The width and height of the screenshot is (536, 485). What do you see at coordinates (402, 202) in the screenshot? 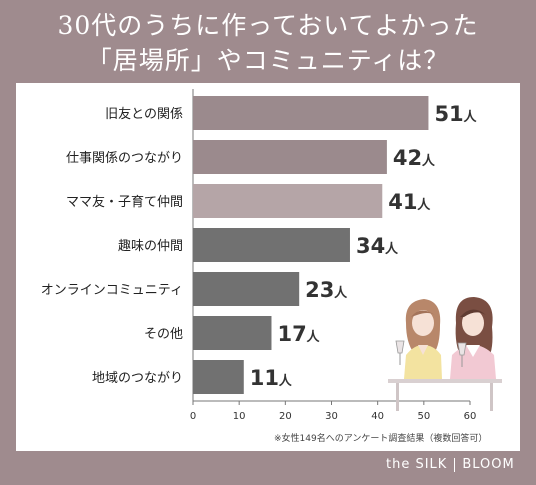
I see `value-label: 41` at bounding box center [402, 202].